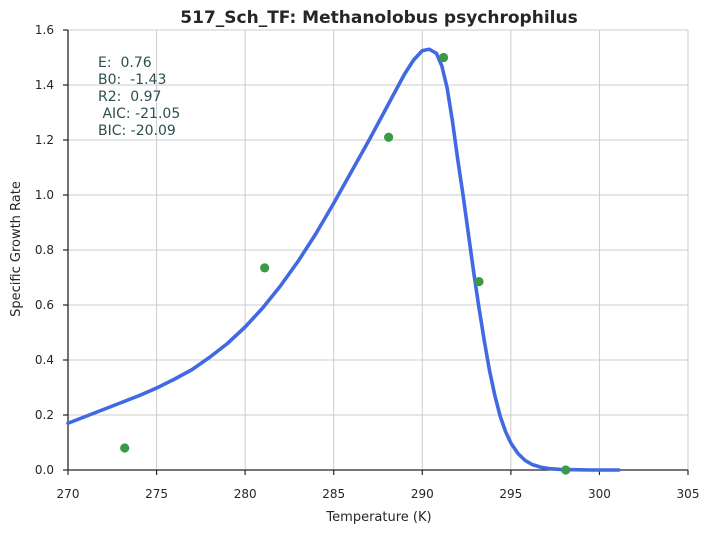 The image size is (710, 533). Describe the element at coordinates (132, 80) in the screenshot. I see `stat-b0: B0: -1.43` at that location.